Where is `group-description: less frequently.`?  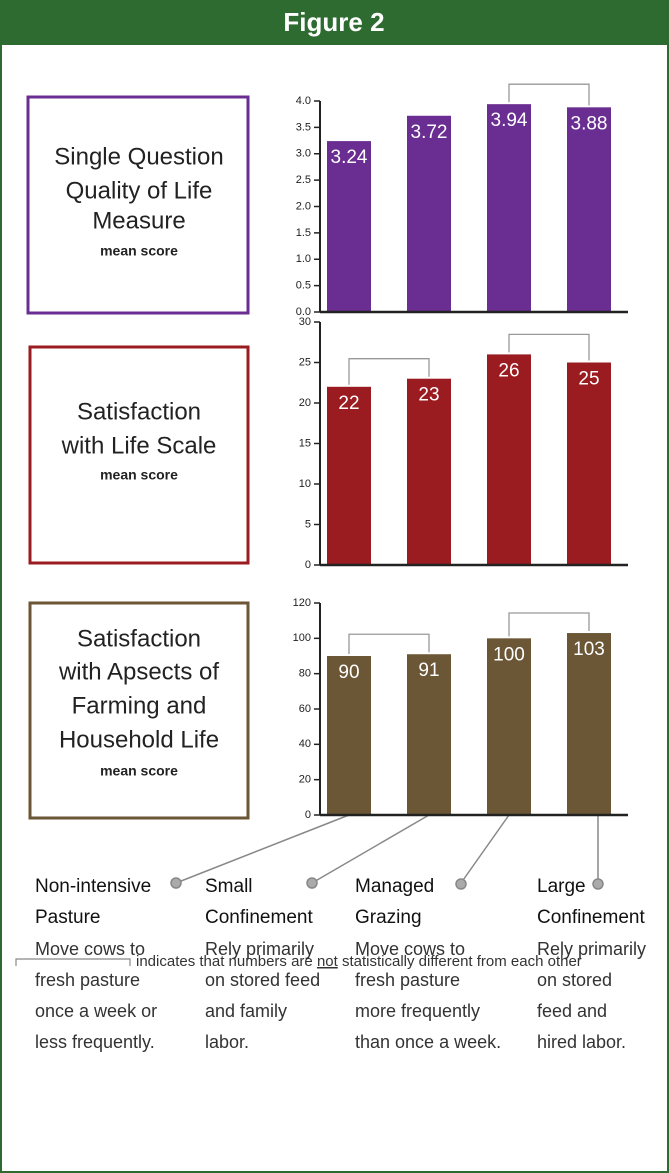
group-description: less frequently. is located at coordinates (95, 1042).